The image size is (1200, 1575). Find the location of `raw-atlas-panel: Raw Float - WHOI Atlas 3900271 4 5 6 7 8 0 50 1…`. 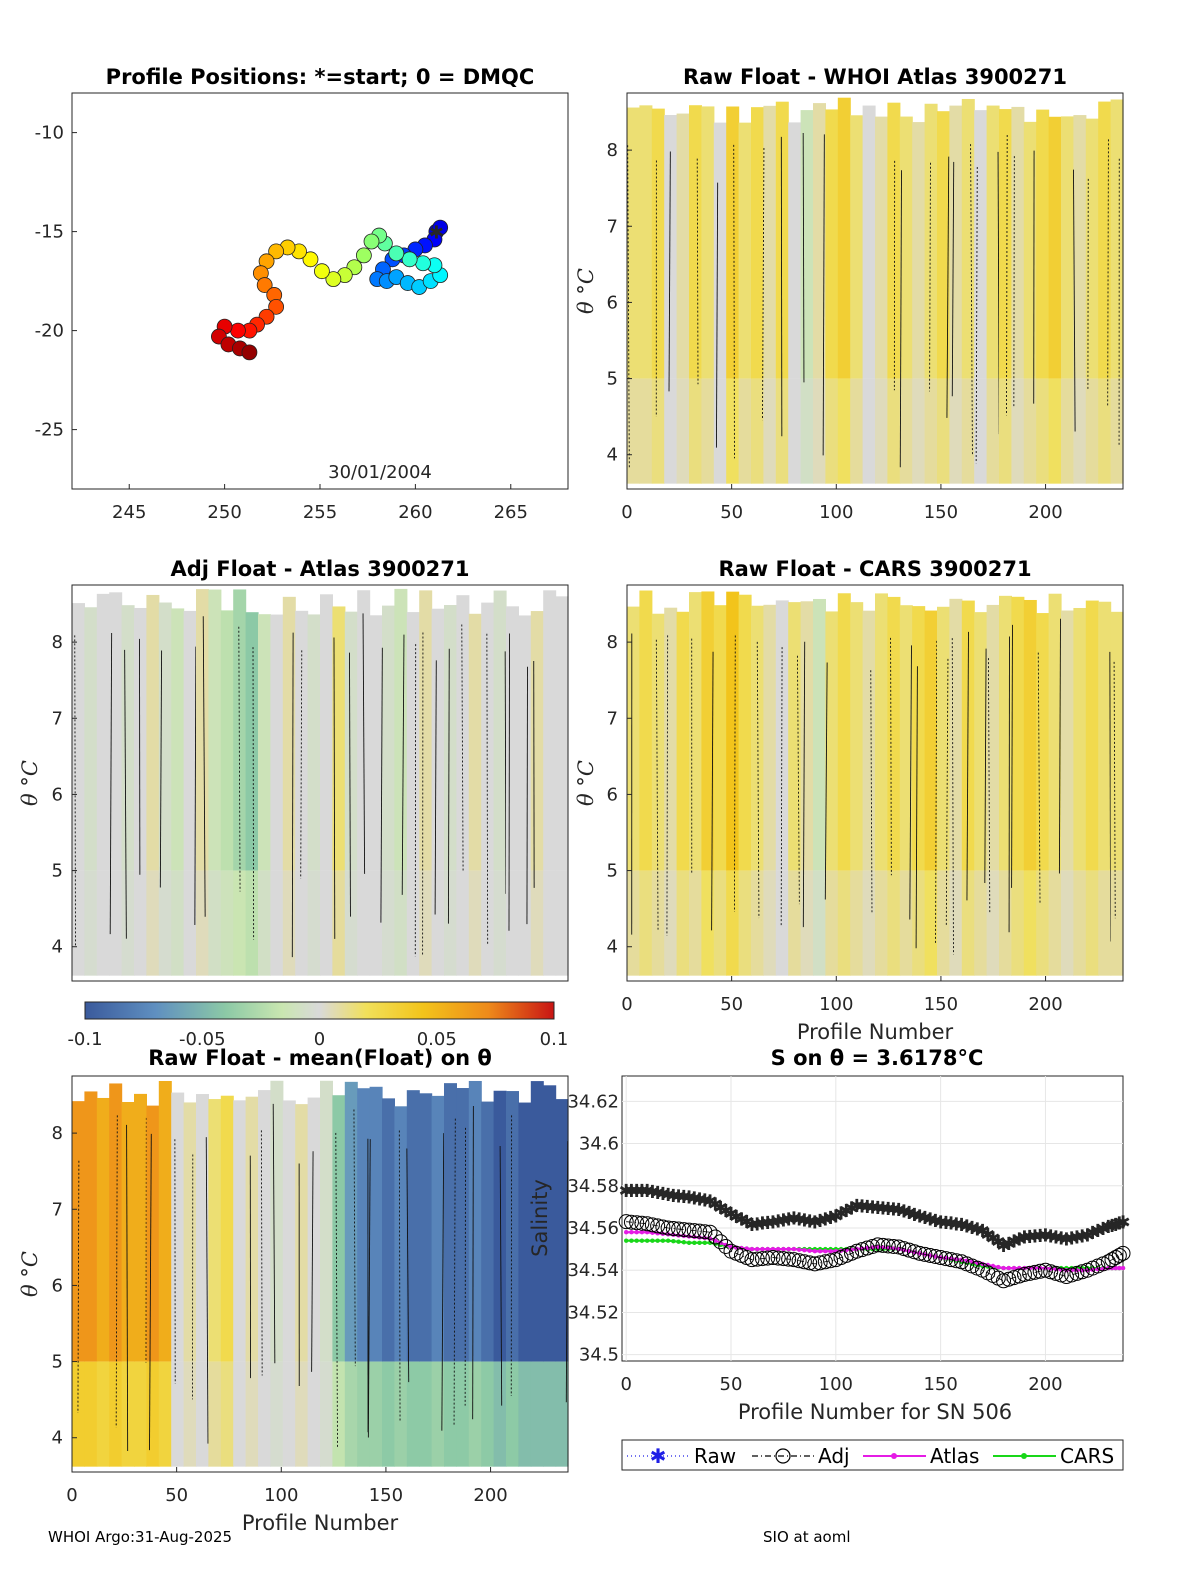

raw-atlas-panel: Raw Float - WHOI Atlas 3900271 4 5 6 7 8 0 50 1… is located at coordinates (849, 294).